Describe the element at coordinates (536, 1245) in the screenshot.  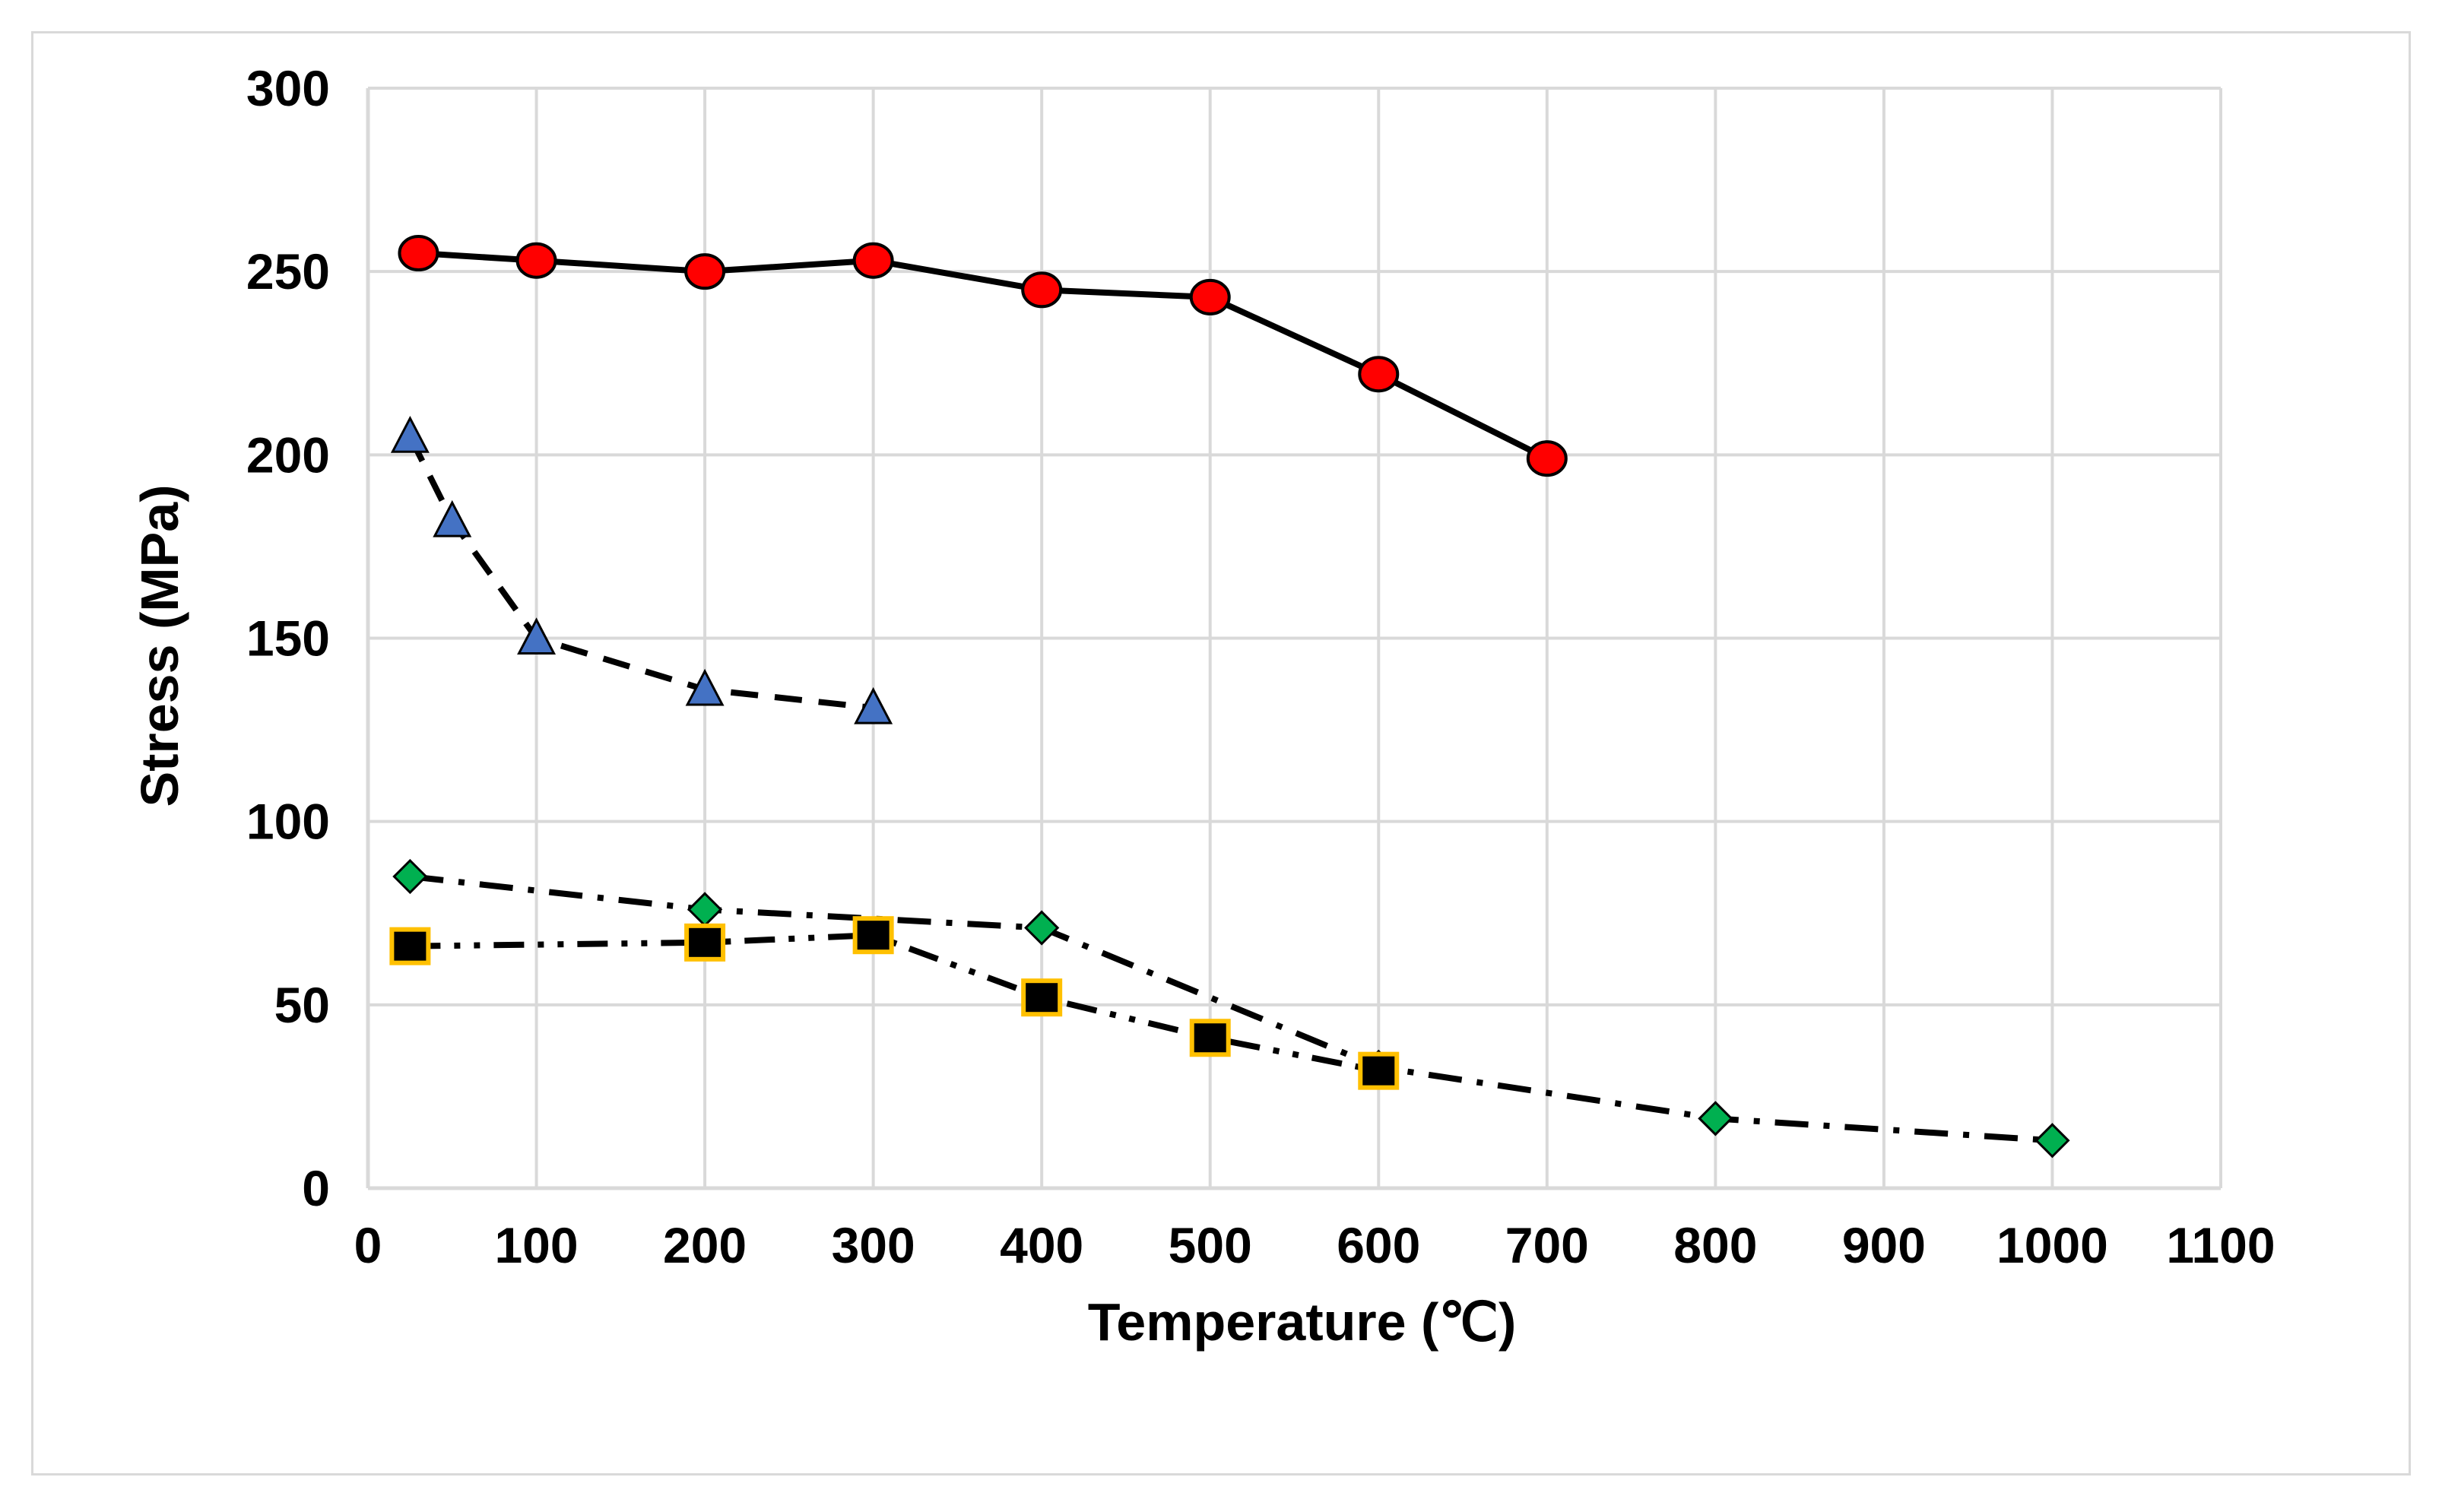
I see `x-tick-label-100: 100` at that location.